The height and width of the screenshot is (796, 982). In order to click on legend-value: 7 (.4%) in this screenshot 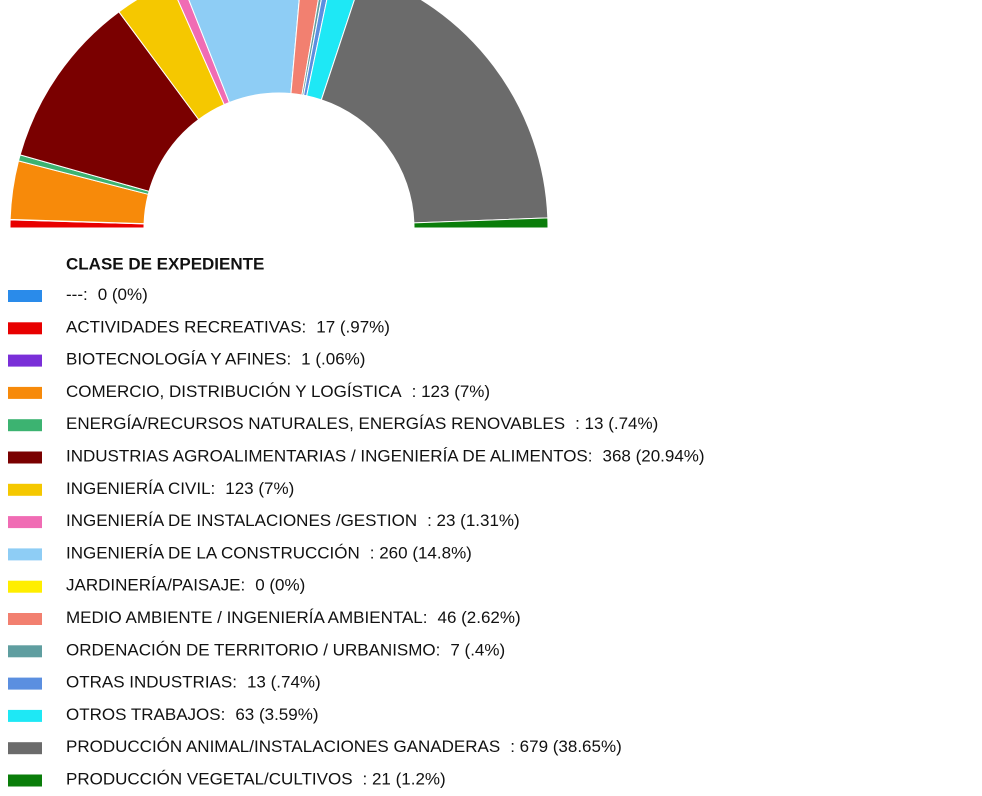, I will do `click(477, 650)`.